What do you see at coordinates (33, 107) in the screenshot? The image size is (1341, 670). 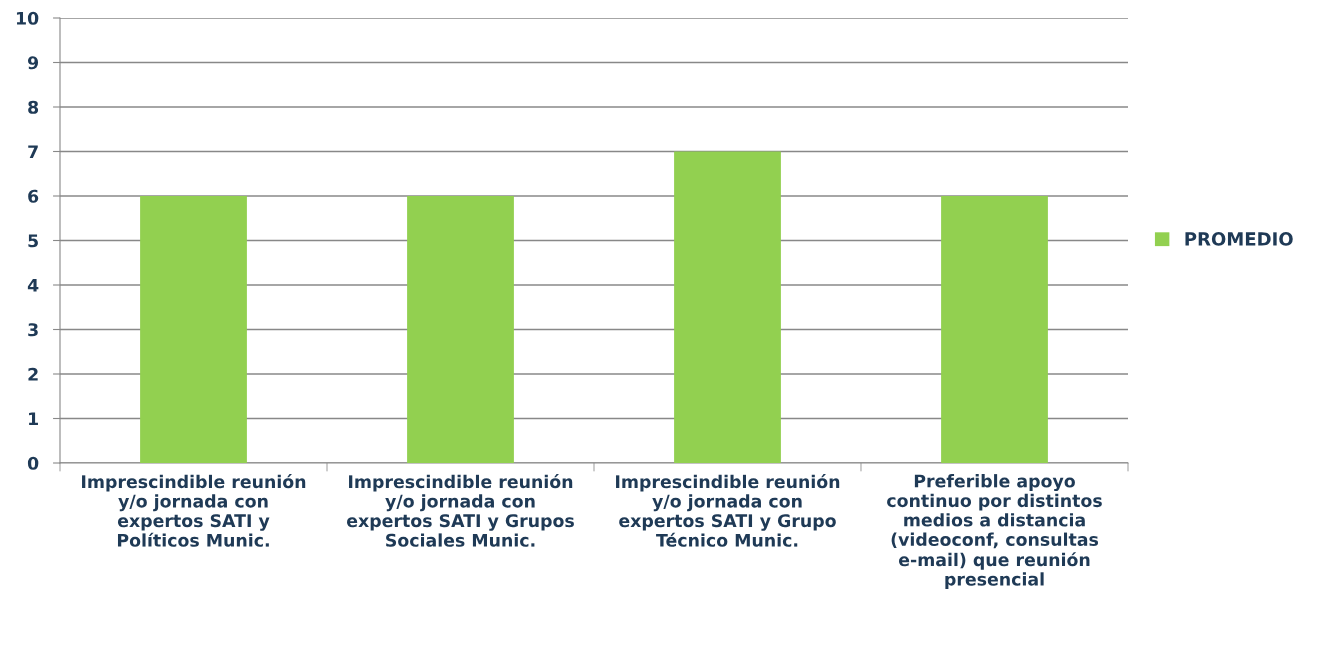 I see `y-tick-label: 8` at bounding box center [33, 107].